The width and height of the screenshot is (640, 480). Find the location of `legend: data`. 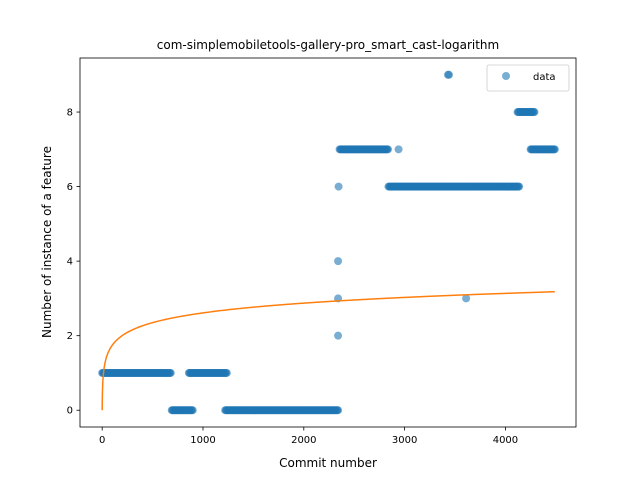

legend: data is located at coordinates (528, 78).